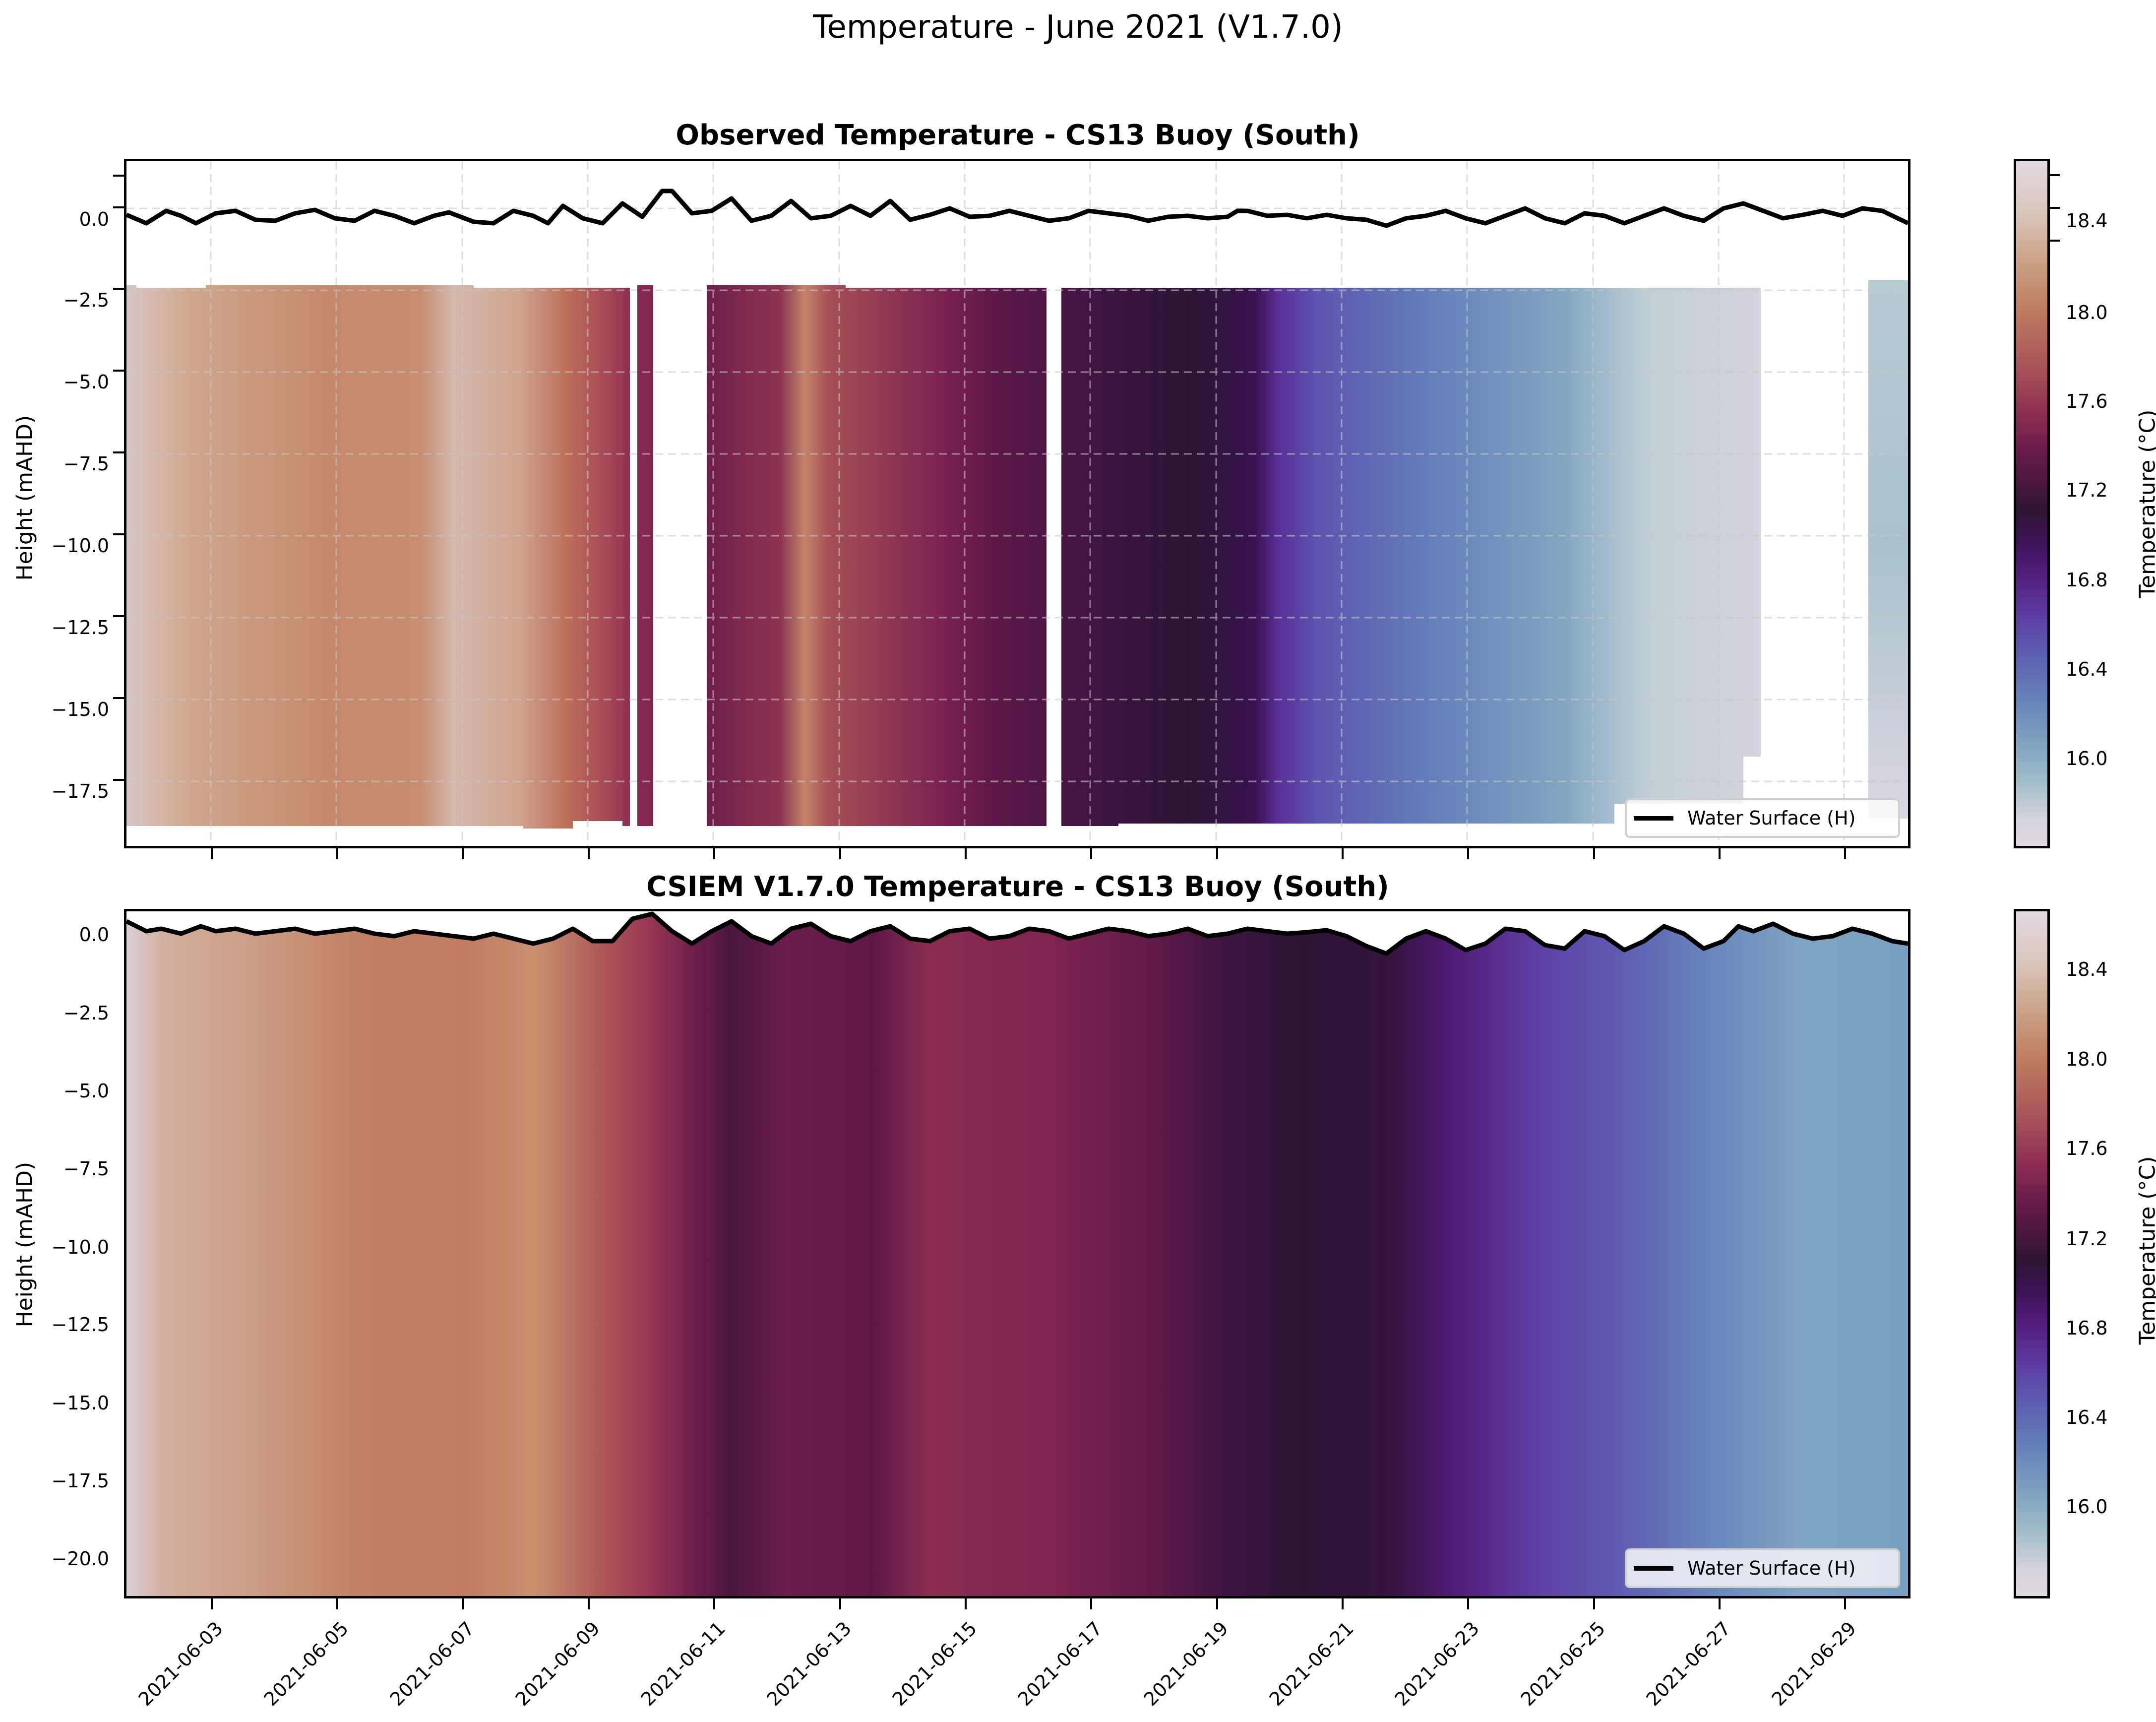 The image size is (2156, 1722). I want to click on model-colorbar-label: Temperature (°C), so click(2145, 1251).